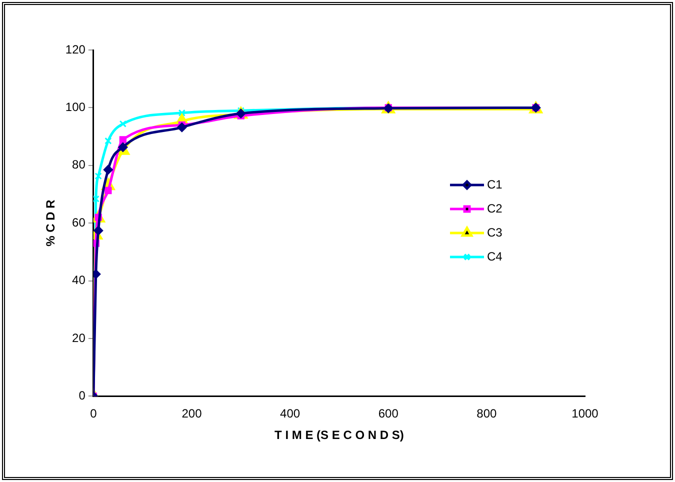 This screenshot has height=482, width=675. Describe the element at coordinates (290, 413) in the screenshot. I see `x-tick-label: 400` at that location.